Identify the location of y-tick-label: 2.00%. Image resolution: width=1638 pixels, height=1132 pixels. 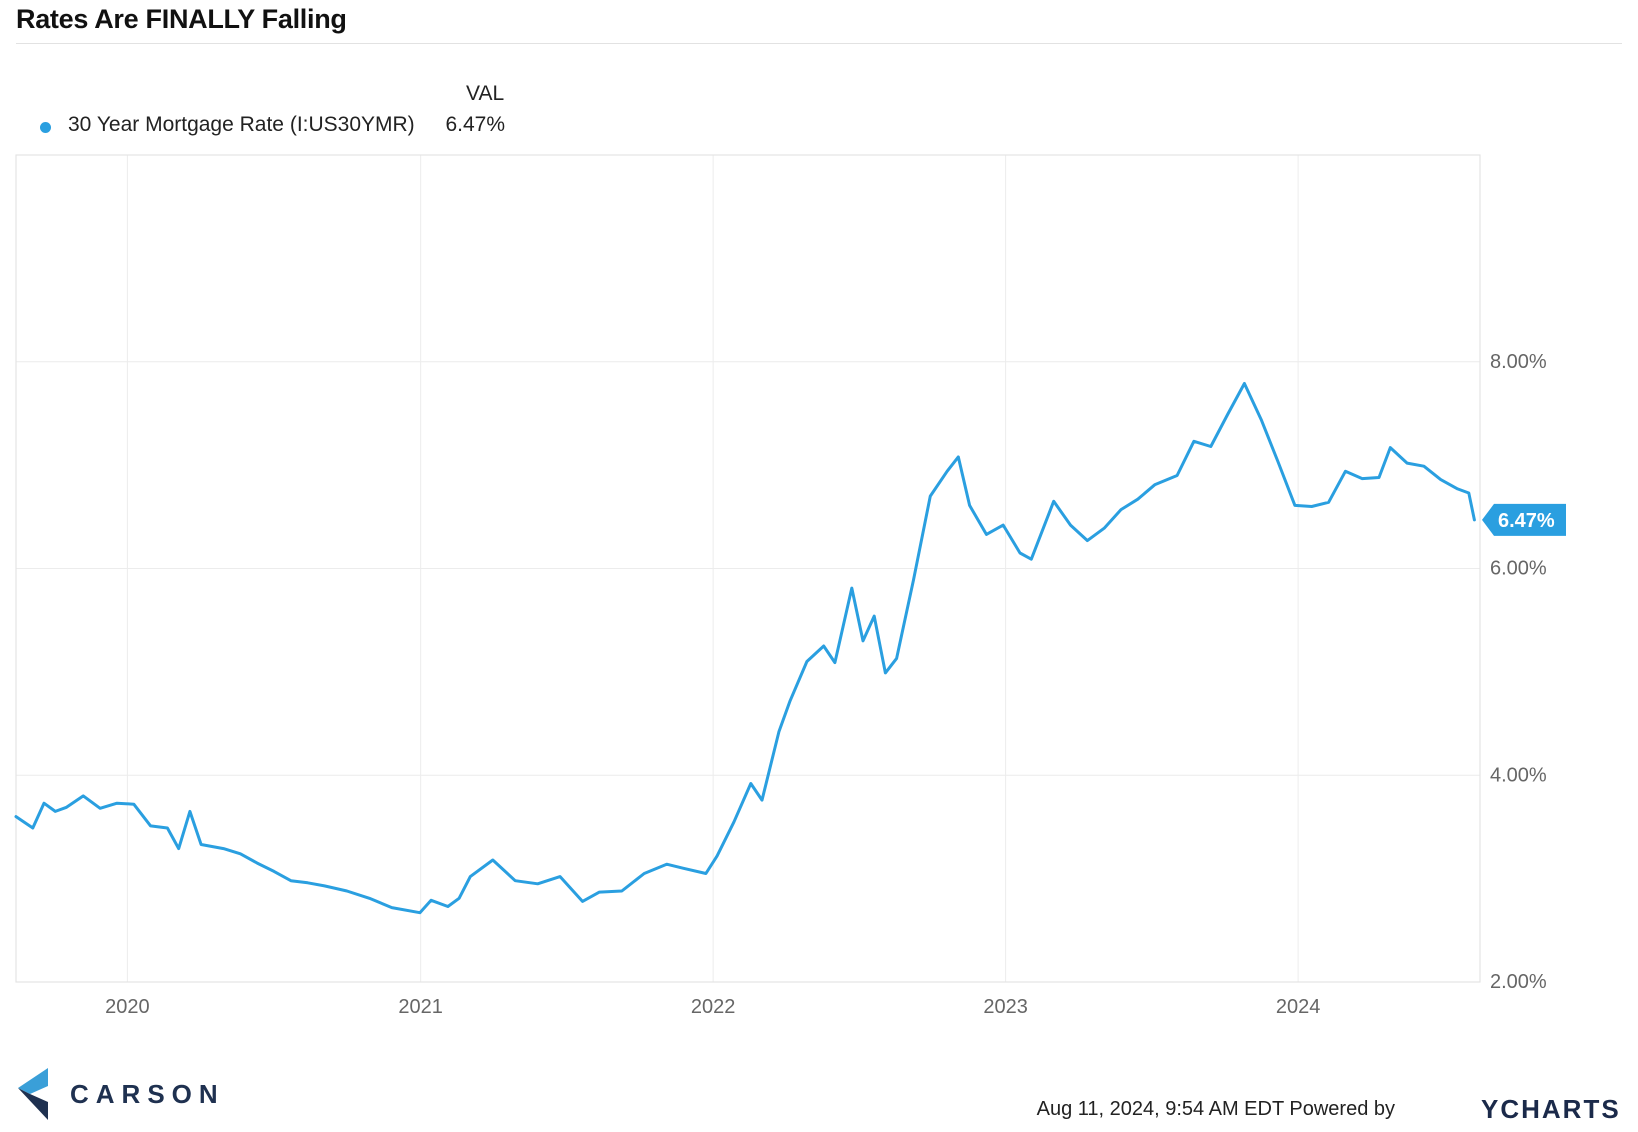
(1518, 982).